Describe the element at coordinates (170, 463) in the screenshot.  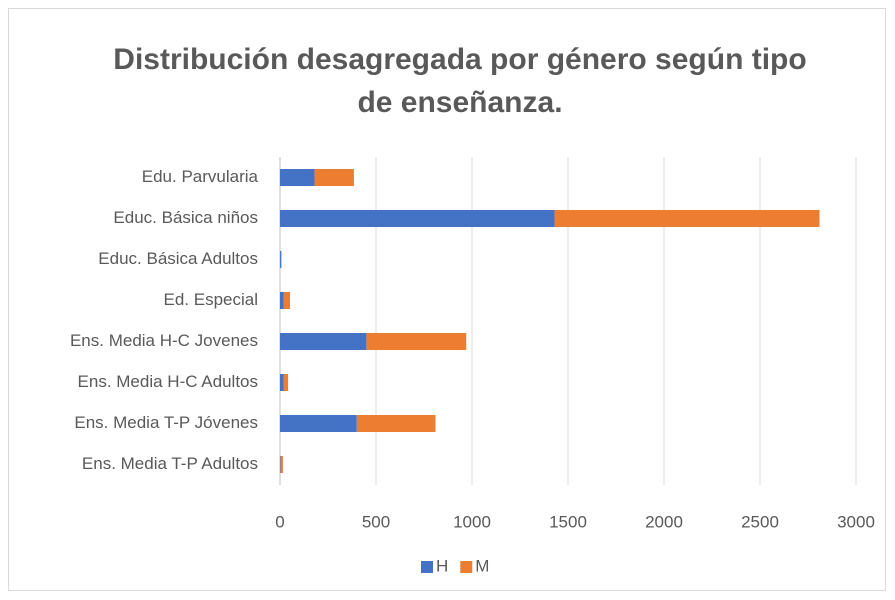
I see `y-tick-label: Ens. Media T-P Adultos` at that location.